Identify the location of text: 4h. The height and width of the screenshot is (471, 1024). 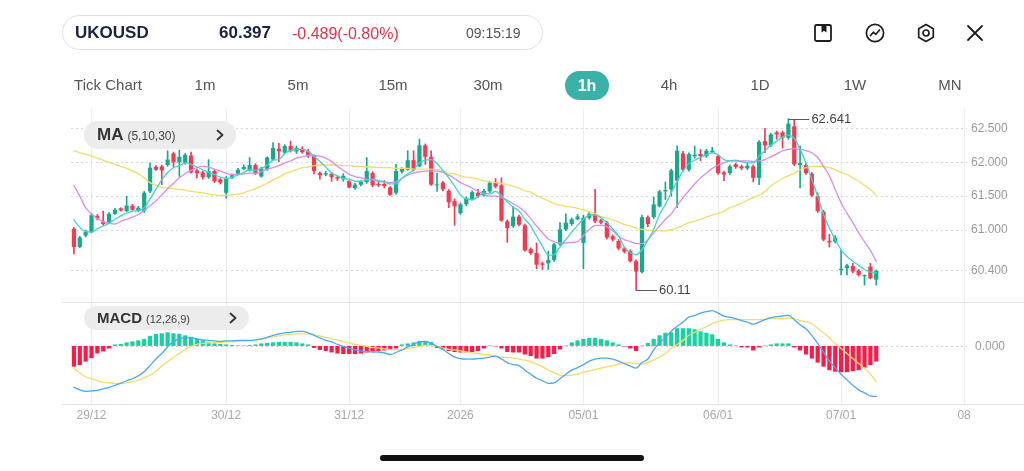
(669, 85).